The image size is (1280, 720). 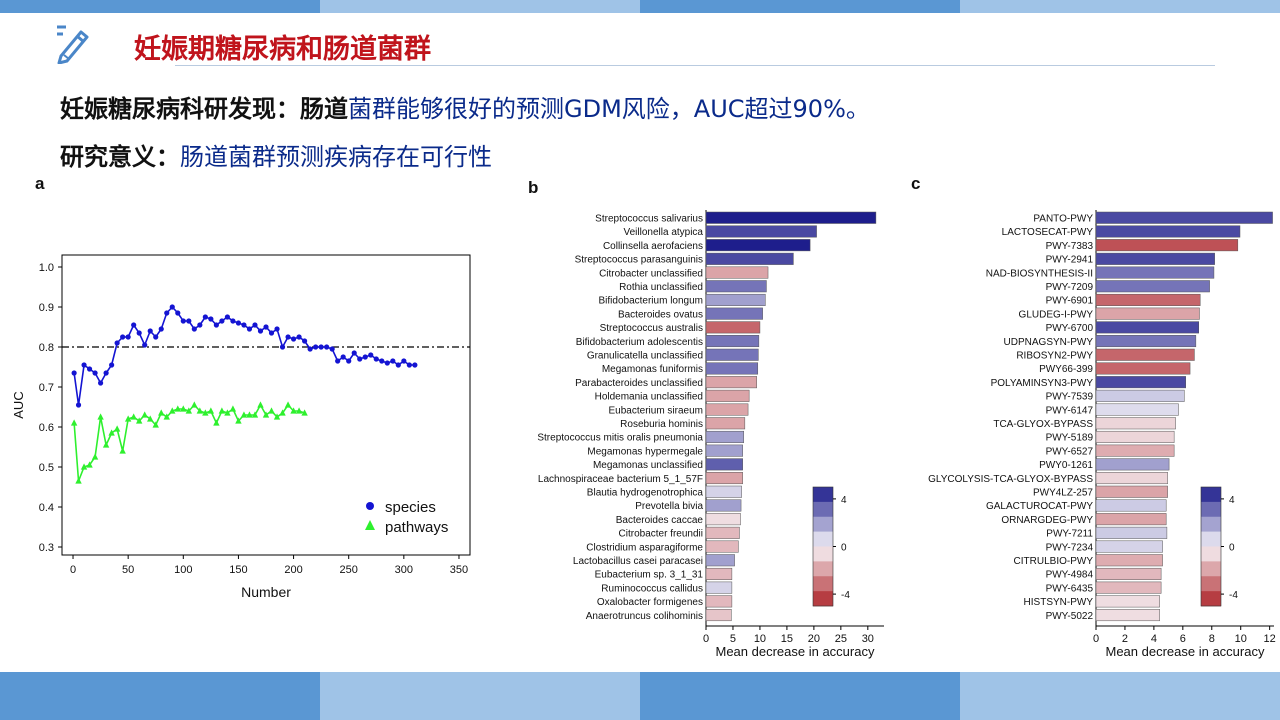 What do you see at coordinates (1066, 369) in the screenshot?
I see `category-label: PWY66-399` at bounding box center [1066, 369].